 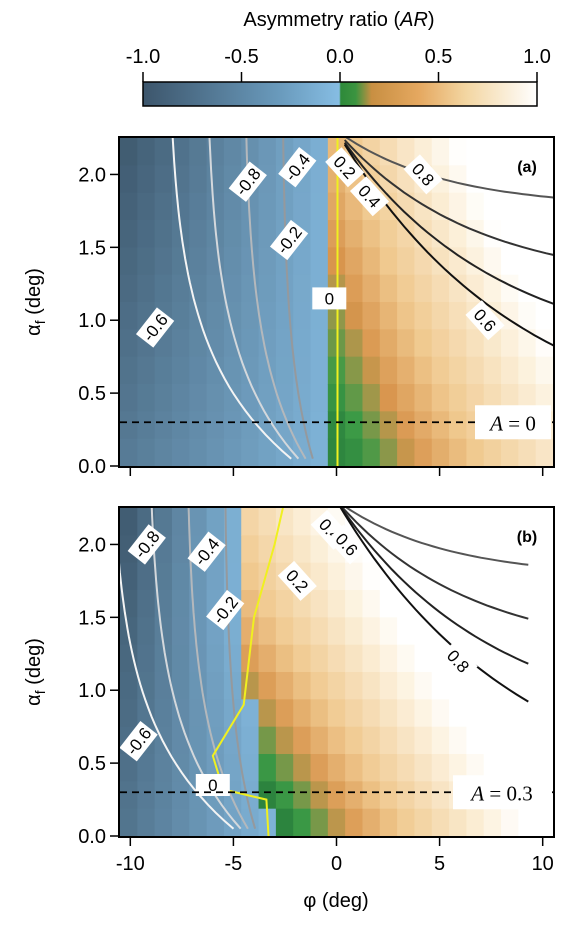 I want to click on svg-text: A = 0.3, so click(x=500, y=793).